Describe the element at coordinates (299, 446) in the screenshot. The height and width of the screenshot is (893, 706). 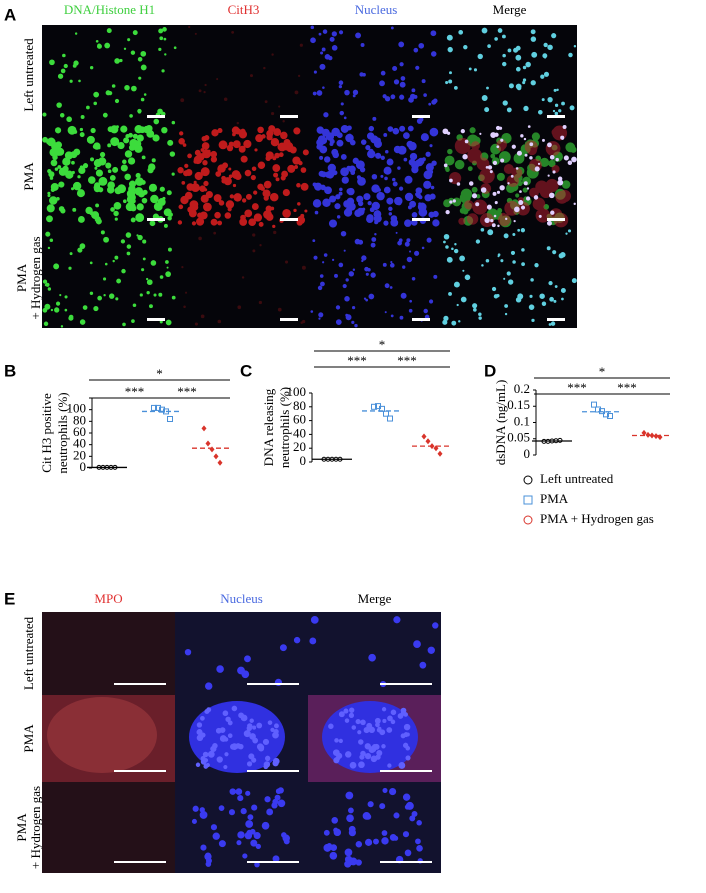
I see `y-tick-label: 20` at that location.